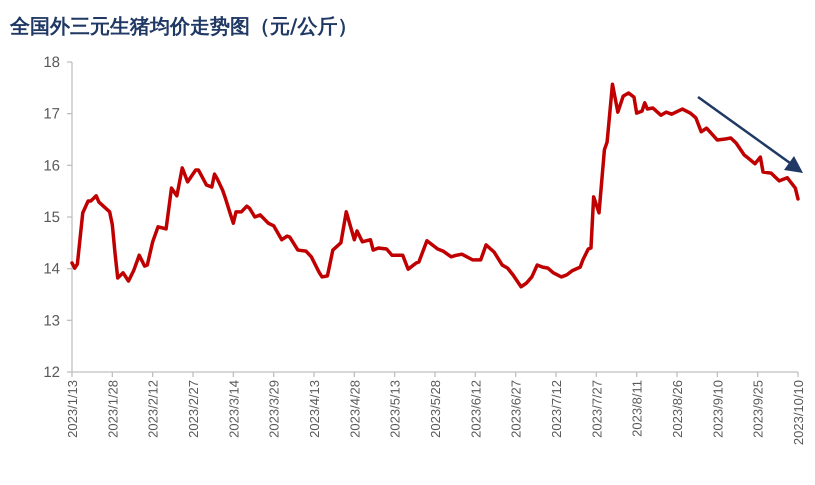  Describe the element at coordinates (637, 408) in the screenshot. I see `x-tick-label: 2023/8/11` at that location.